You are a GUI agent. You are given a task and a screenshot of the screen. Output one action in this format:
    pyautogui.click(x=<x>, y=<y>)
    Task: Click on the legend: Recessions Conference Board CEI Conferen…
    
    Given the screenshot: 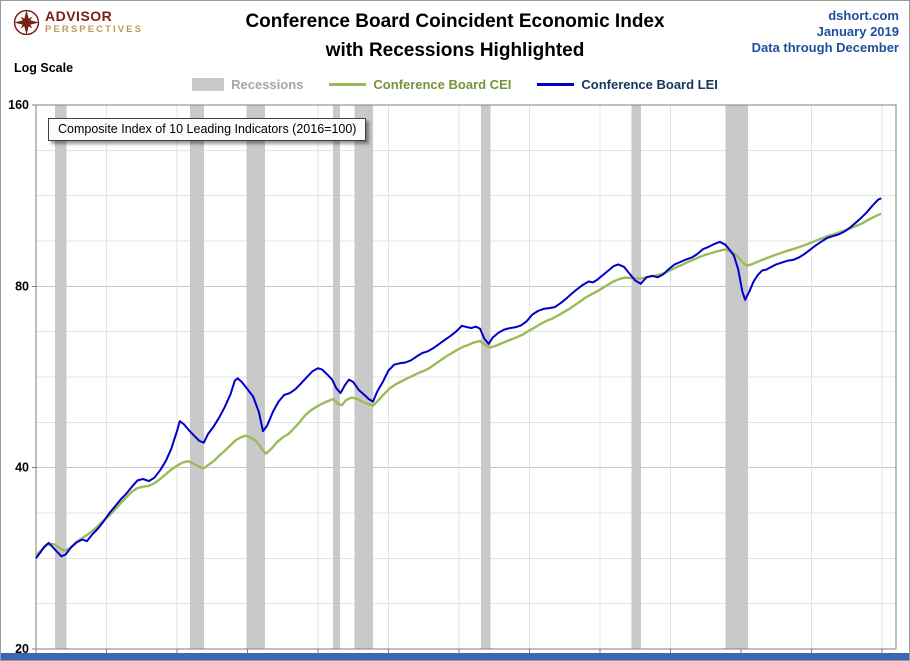 What is the action you would take?
    pyautogui.click(x=455, y=84)
    